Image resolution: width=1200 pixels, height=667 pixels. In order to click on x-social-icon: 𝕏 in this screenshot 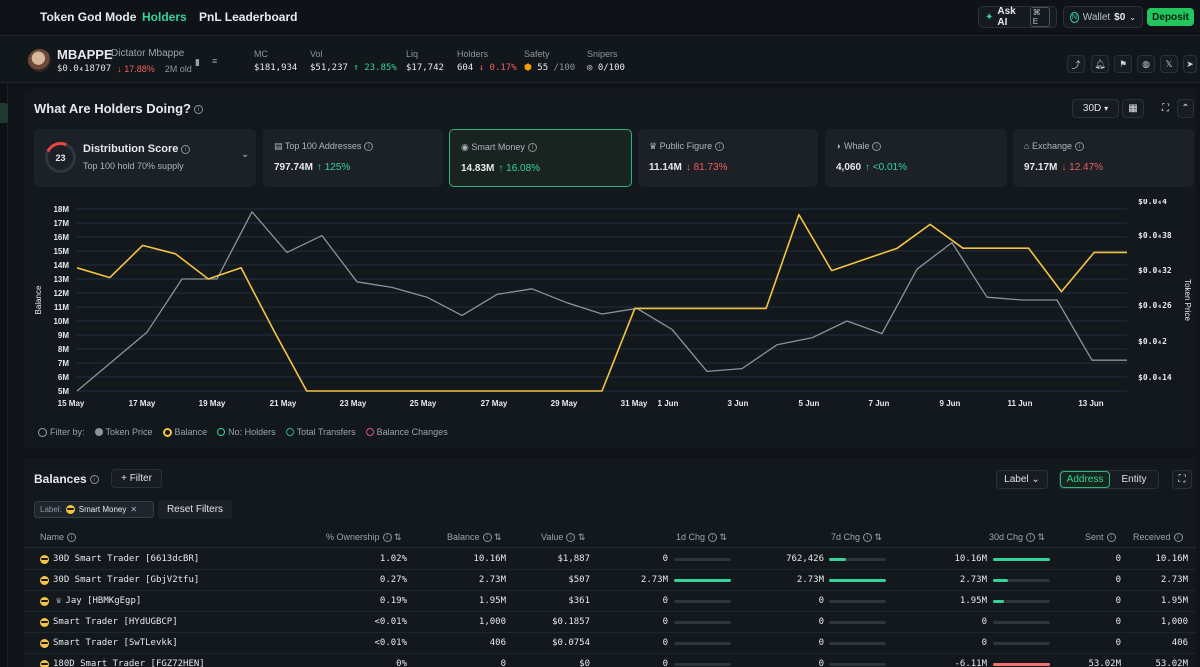, I will do `click(1169, 64)`.